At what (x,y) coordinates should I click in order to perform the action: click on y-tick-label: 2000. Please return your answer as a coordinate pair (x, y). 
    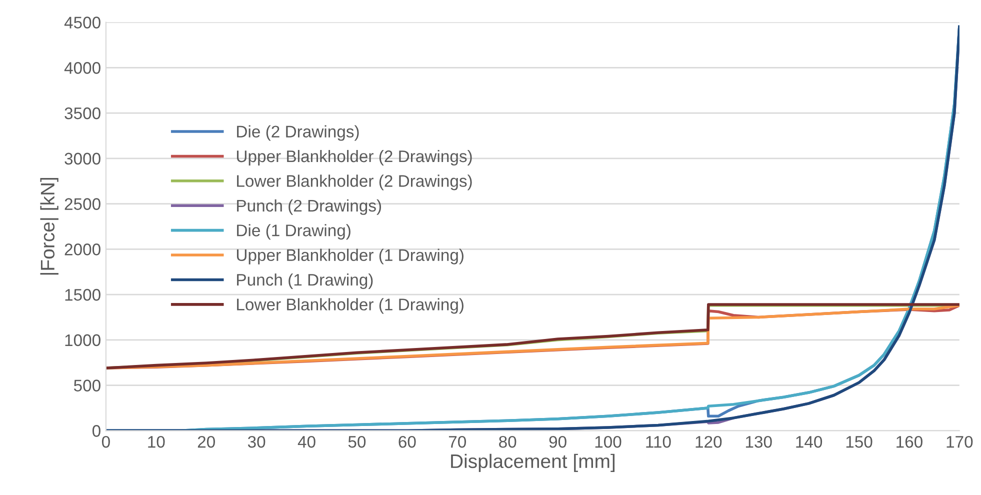
    Looking at the image, I should click on (82, 250).